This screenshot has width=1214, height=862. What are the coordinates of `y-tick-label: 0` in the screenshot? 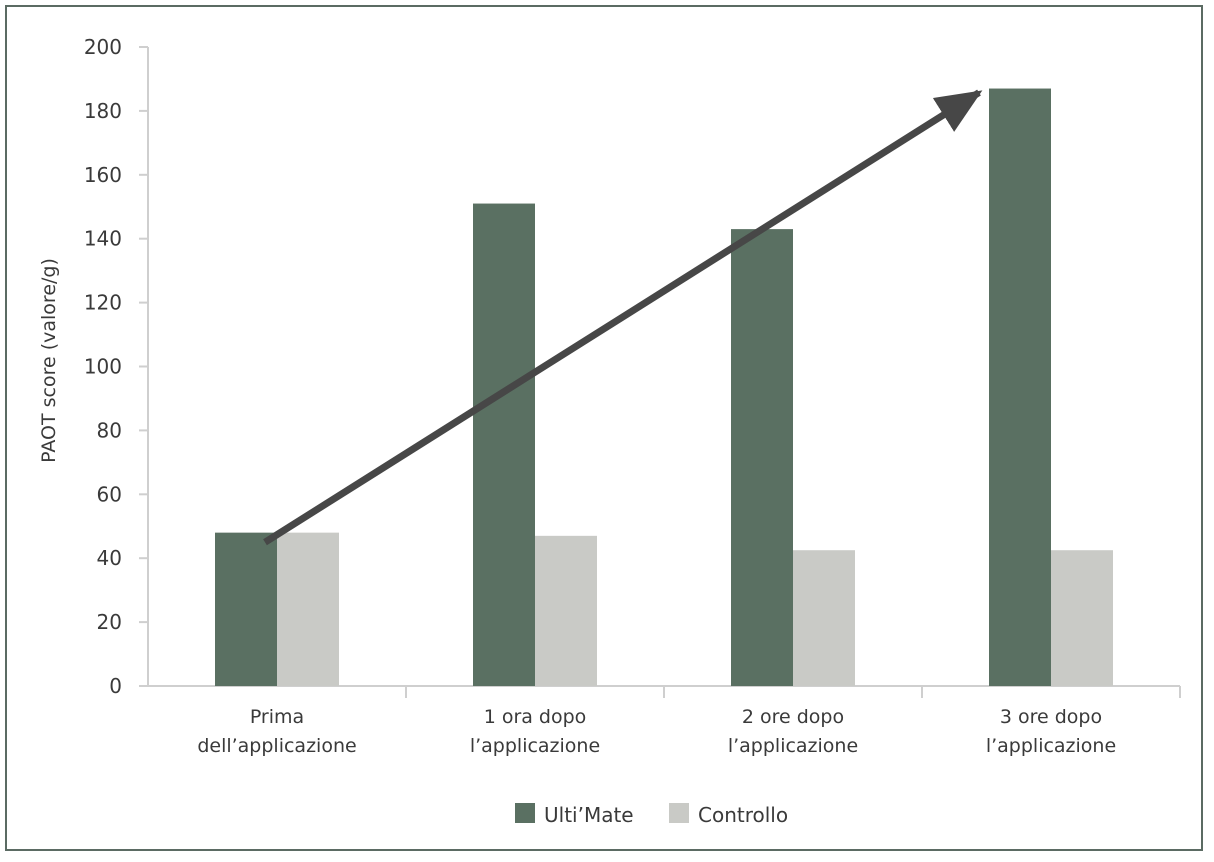 It's located at (115, 686).